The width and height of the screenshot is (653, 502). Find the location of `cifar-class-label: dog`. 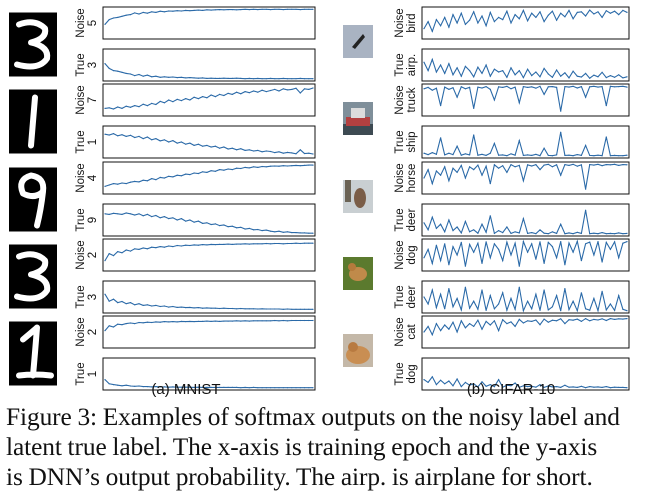

cifar-class-label: dog is located at coordinates (412, 254).